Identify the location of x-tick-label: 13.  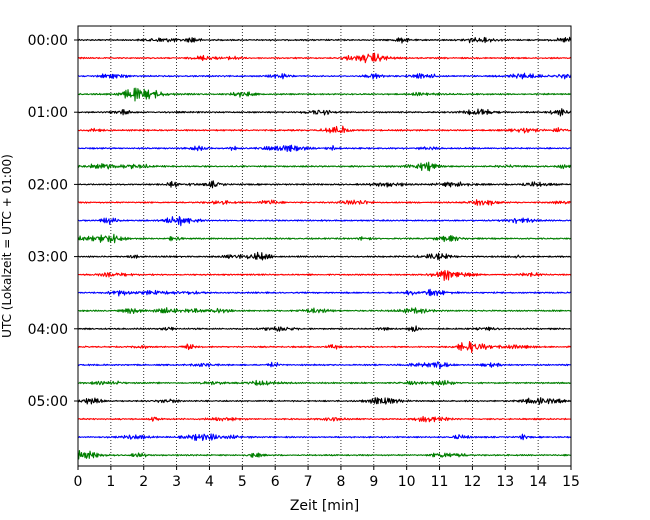
(505, 482).